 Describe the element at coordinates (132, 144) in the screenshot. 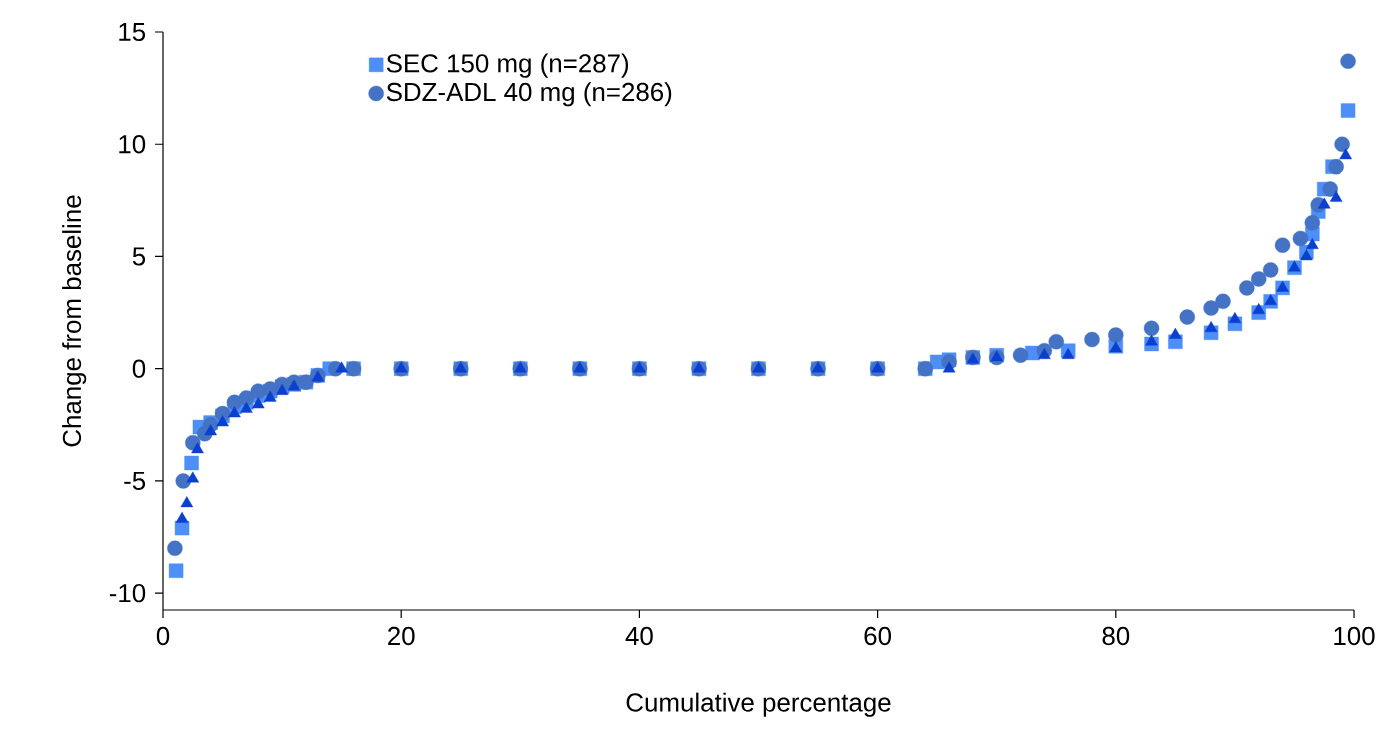

I see `y-tick-label: 10` at that location.